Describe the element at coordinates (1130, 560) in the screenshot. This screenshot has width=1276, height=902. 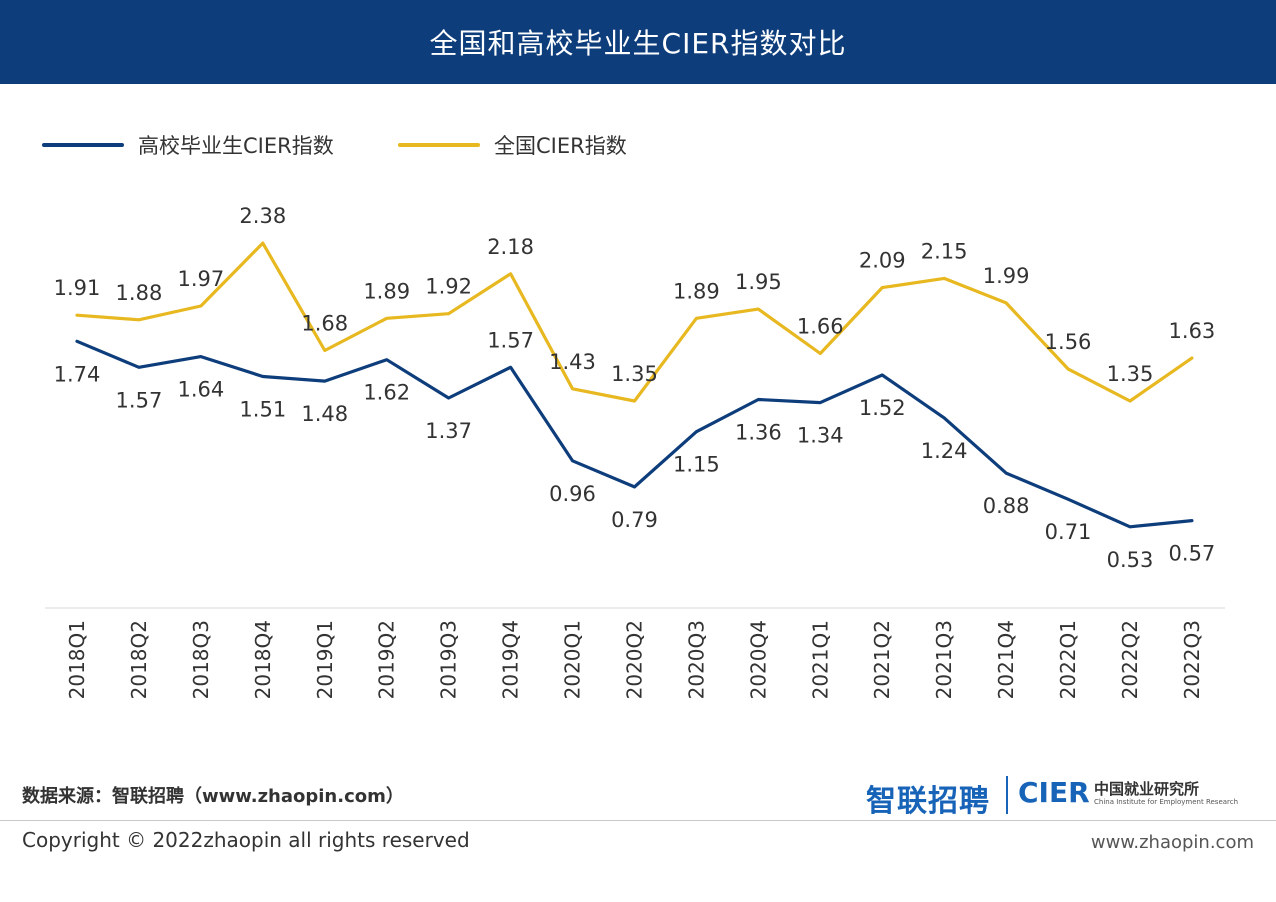
I see `data-label-graduate: 0.53` at that location.